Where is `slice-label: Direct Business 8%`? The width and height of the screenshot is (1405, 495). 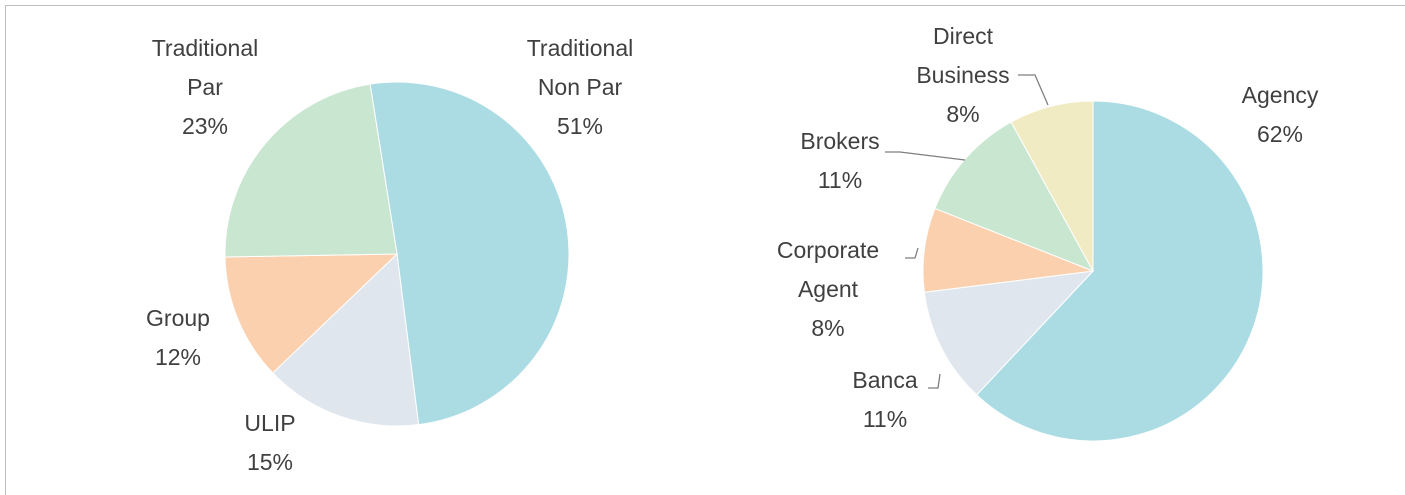 slice-label: Direct Business 8% is located at coordinates (962, 75).